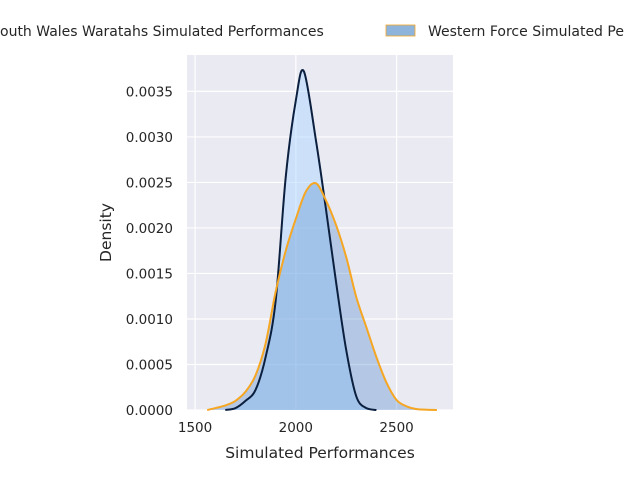 The width and height of the screenshot is (640, 480). Describe the element at coordinates (400, 30) in the screenshot. I see `legend-patch-western-force` at that location.